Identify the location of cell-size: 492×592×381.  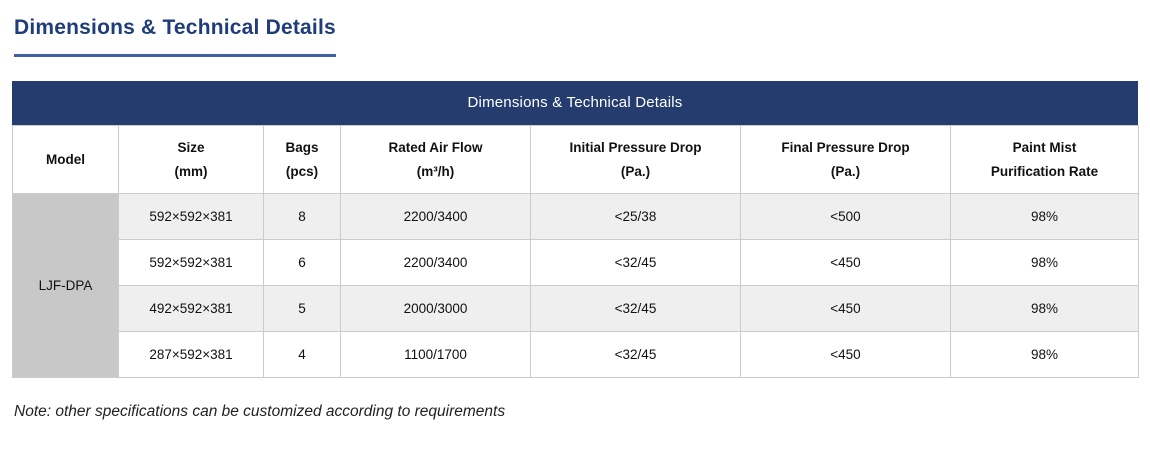
(191, 308).